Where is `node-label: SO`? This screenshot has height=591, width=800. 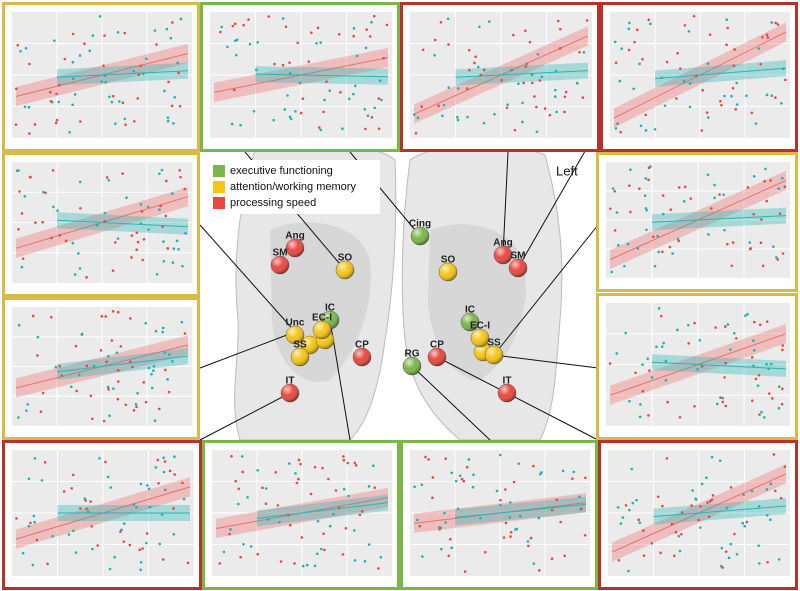 node-label: SO is located at coordinates (448, 260).